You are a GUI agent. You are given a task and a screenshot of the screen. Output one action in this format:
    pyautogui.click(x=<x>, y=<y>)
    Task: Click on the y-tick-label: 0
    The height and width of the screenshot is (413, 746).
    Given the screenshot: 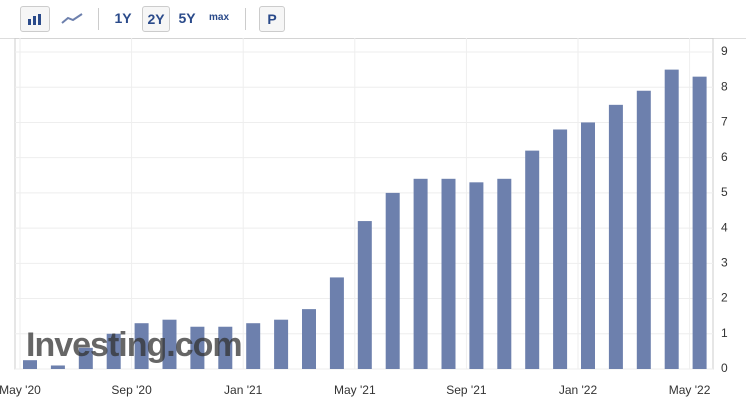 What is the action you would take?
    pyautogui.click(x=724, y=368)
    